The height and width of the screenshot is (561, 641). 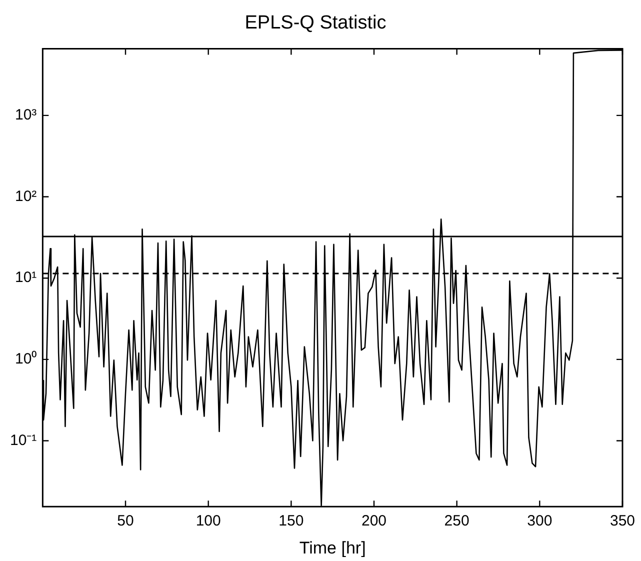 I want to click on y-tick-label: 10¹, so click(x=25, y=277).